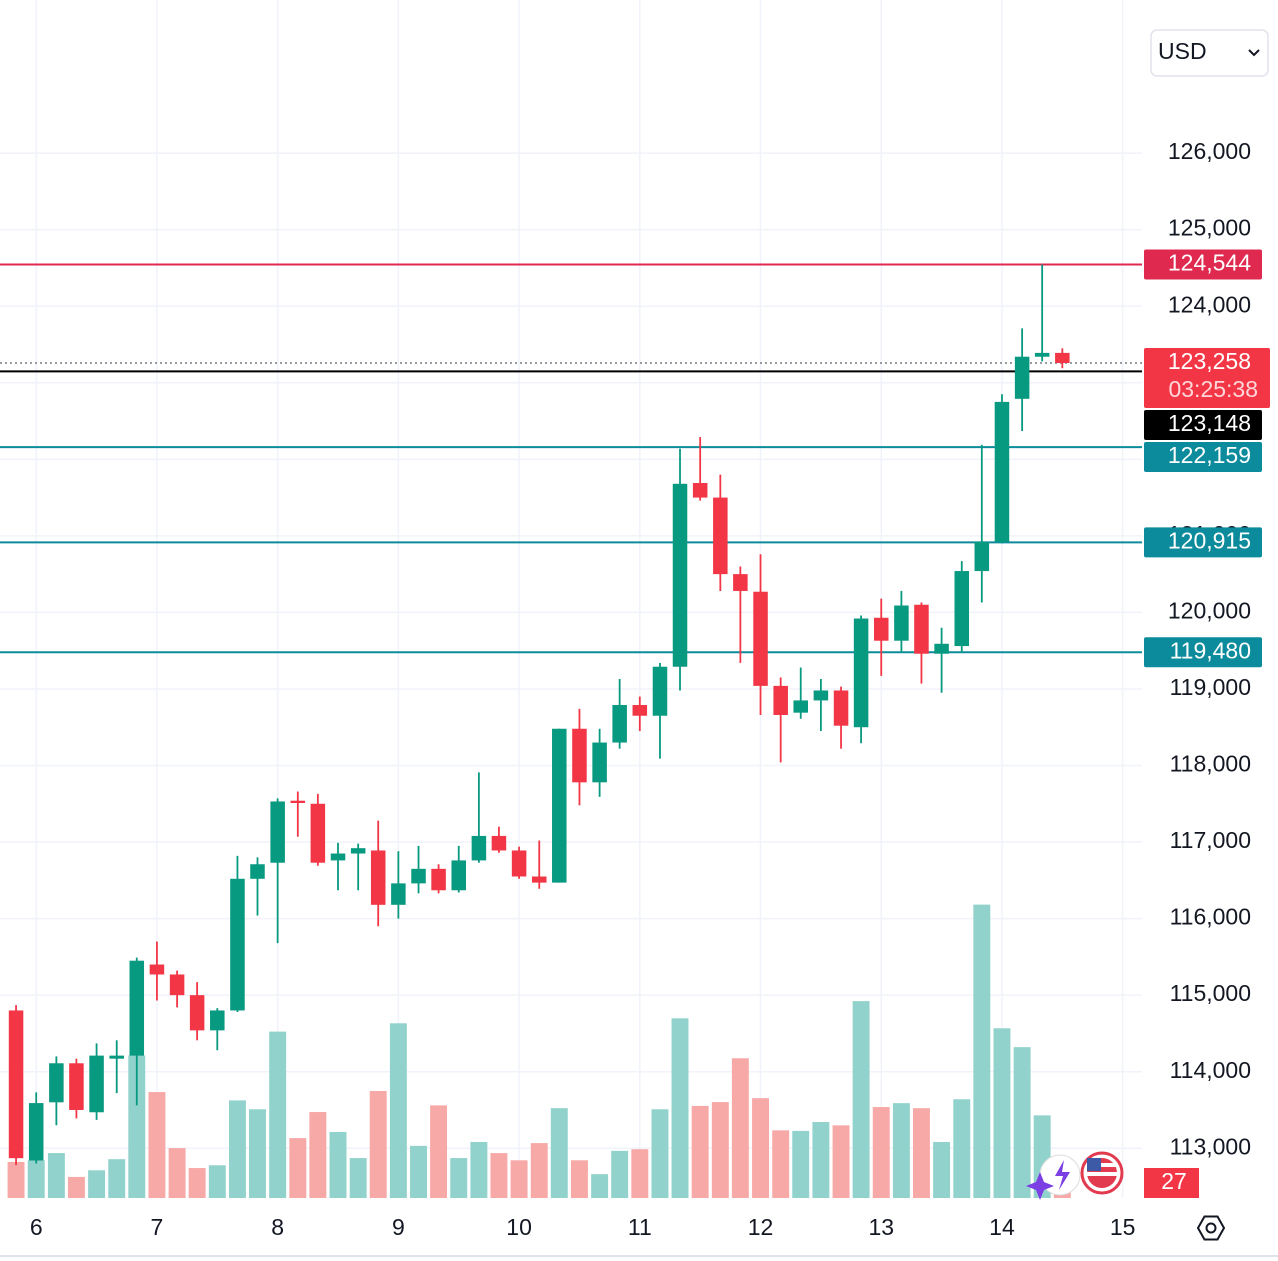  Describe the element at coordinates (1210, 687) in the screenshot. I see `y-tick-label: 119,000` at that location.